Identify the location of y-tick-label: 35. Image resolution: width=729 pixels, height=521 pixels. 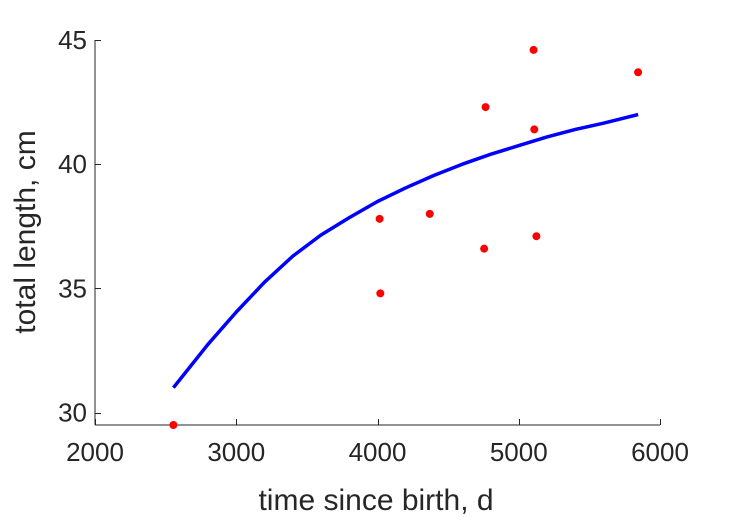
(72, 288).